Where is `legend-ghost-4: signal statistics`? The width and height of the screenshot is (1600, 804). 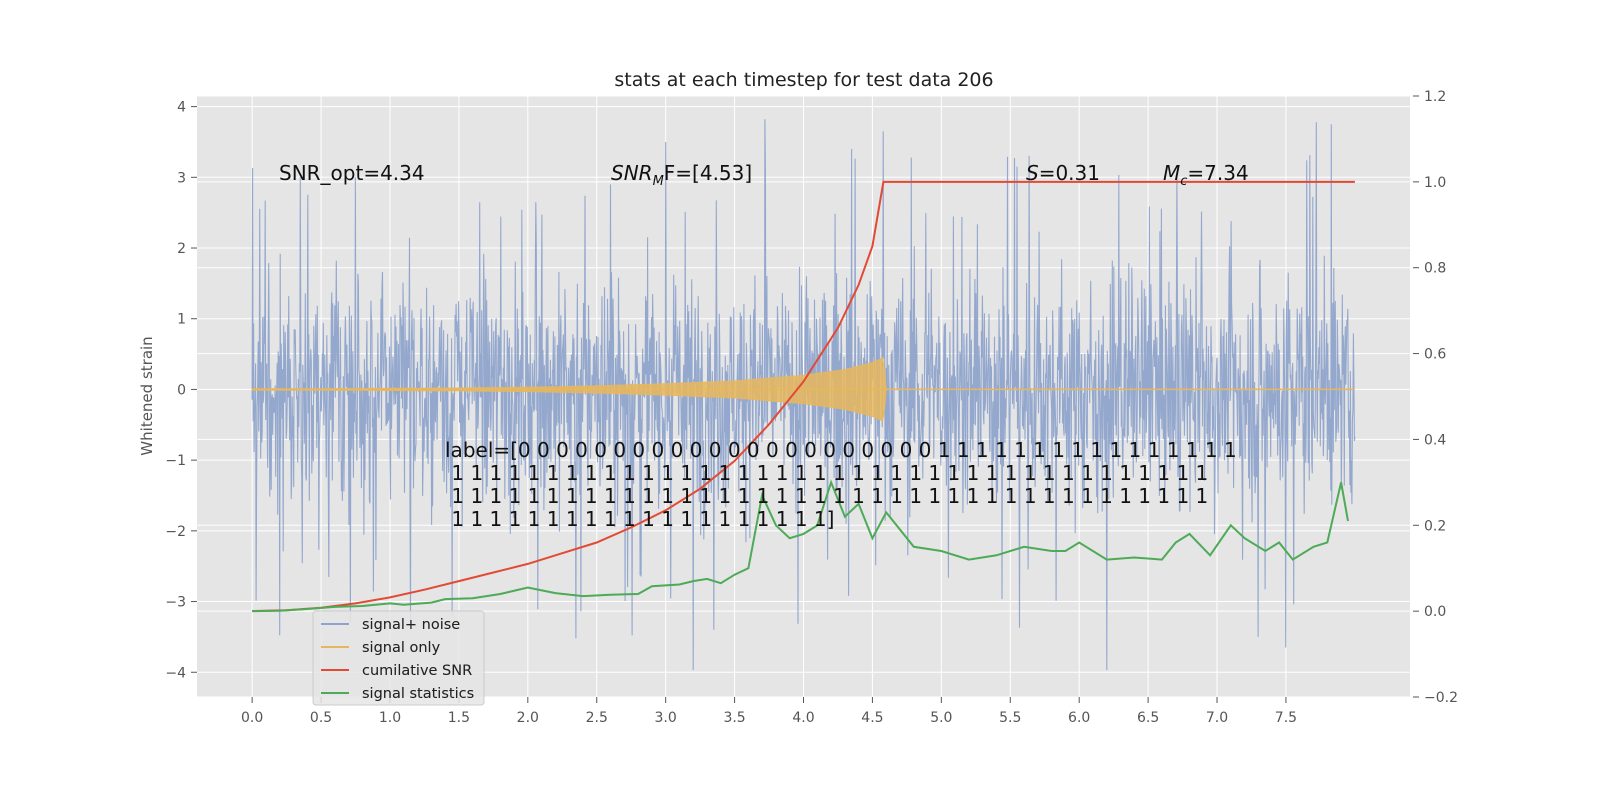
legend-ghost-4: signal statistics is located at coordinates (418, 694).